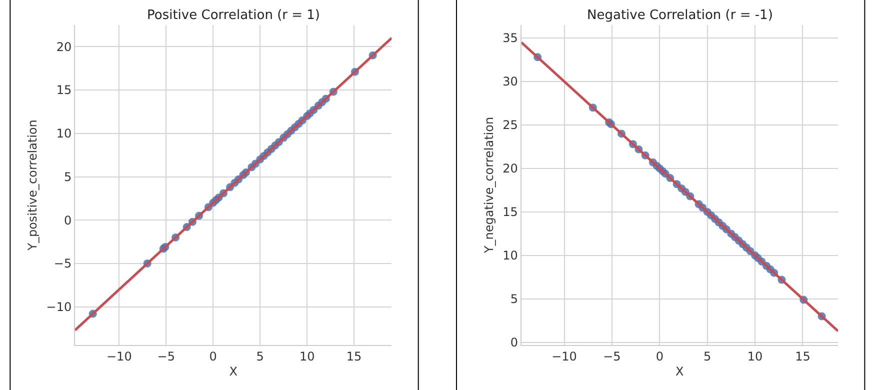 The height and width of the screenshot is (390, 873). Describe the element at coordinates (510, 38) in the screenshot. I see `y-tick-label: 35` at that location.